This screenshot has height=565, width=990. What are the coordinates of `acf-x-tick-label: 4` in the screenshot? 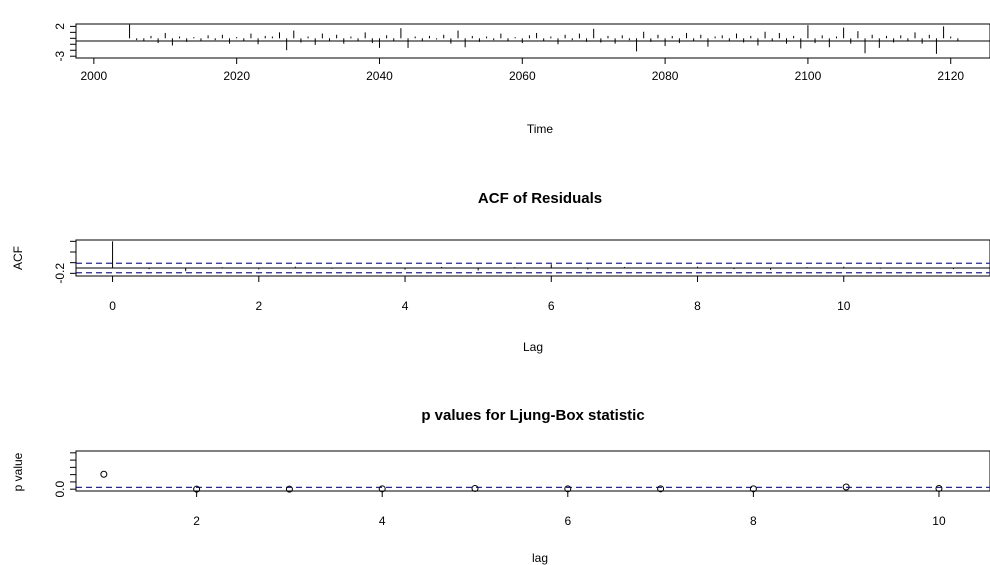 It's located at (405, 306).